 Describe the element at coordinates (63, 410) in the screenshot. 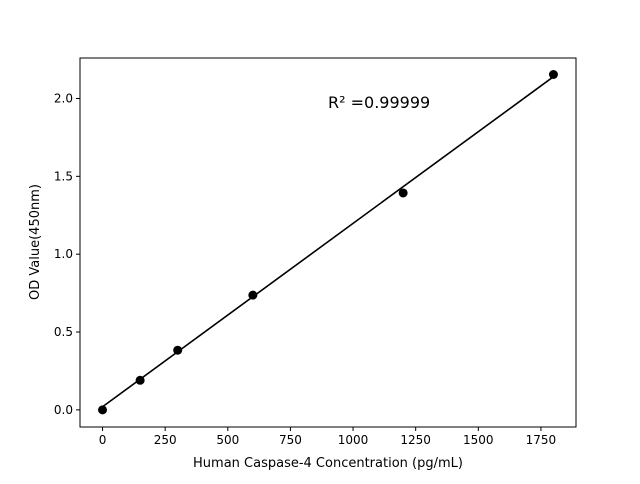

I see `y-tick-label: 0.0` at that location.